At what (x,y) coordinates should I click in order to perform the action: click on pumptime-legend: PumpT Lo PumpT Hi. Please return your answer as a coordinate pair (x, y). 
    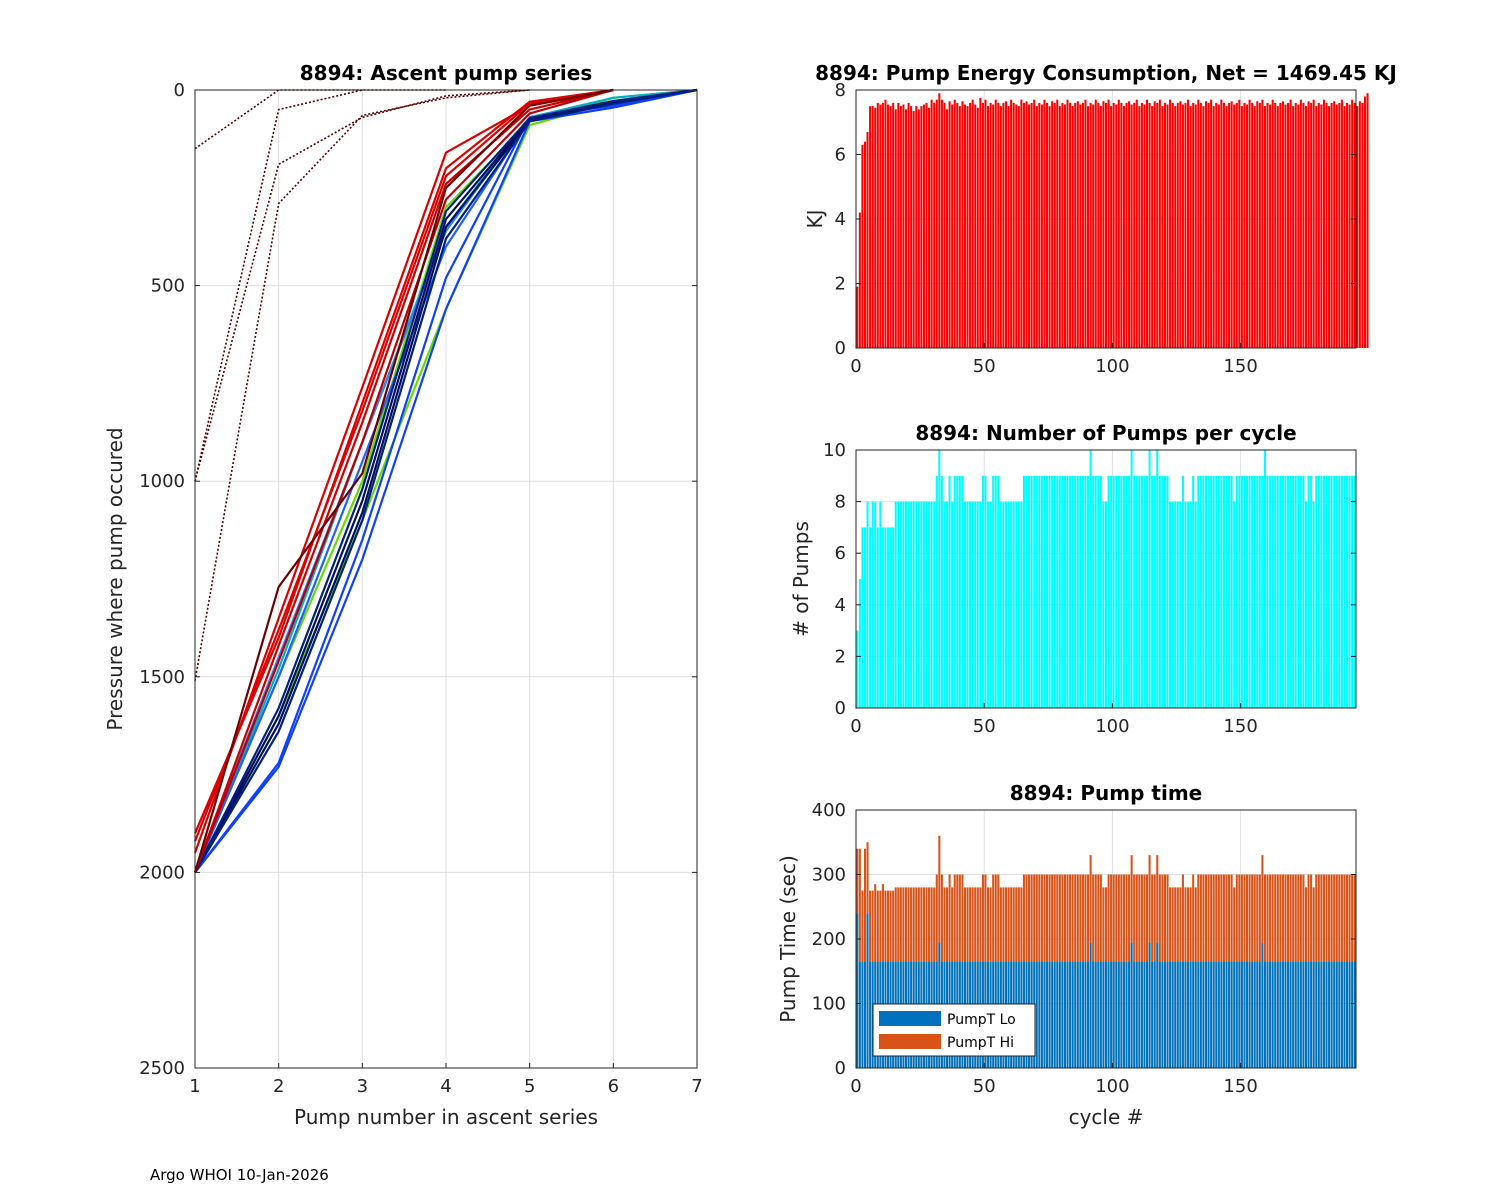
    Looking at the image, I should click on (954, 1030).